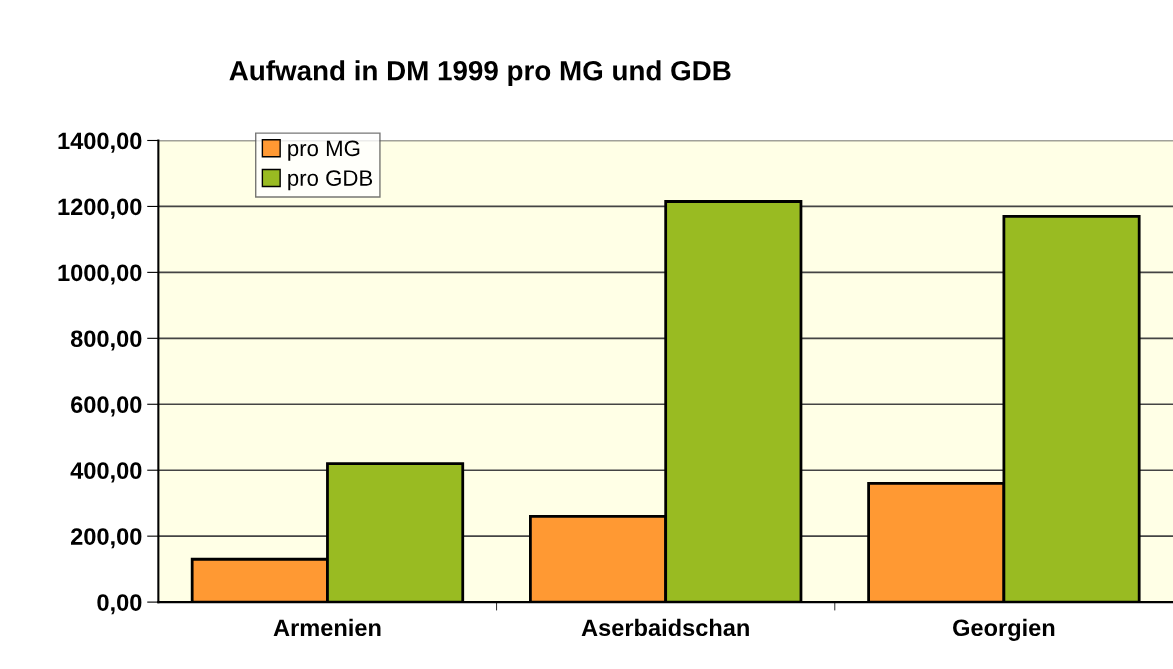  I want to click on y-tick-label: 0,00, so click(119, 604).